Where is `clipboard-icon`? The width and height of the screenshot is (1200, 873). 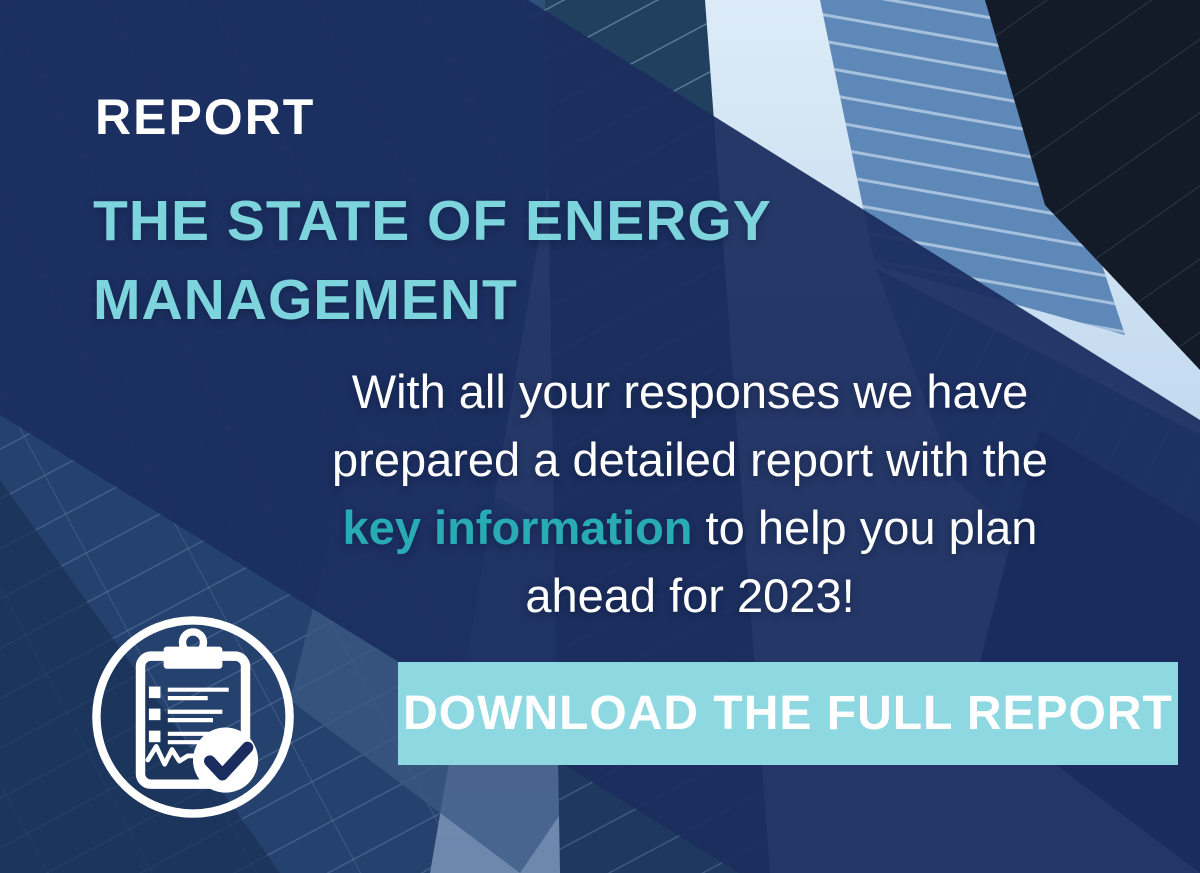 clipboard-icon is located at coordinates (193, 708).